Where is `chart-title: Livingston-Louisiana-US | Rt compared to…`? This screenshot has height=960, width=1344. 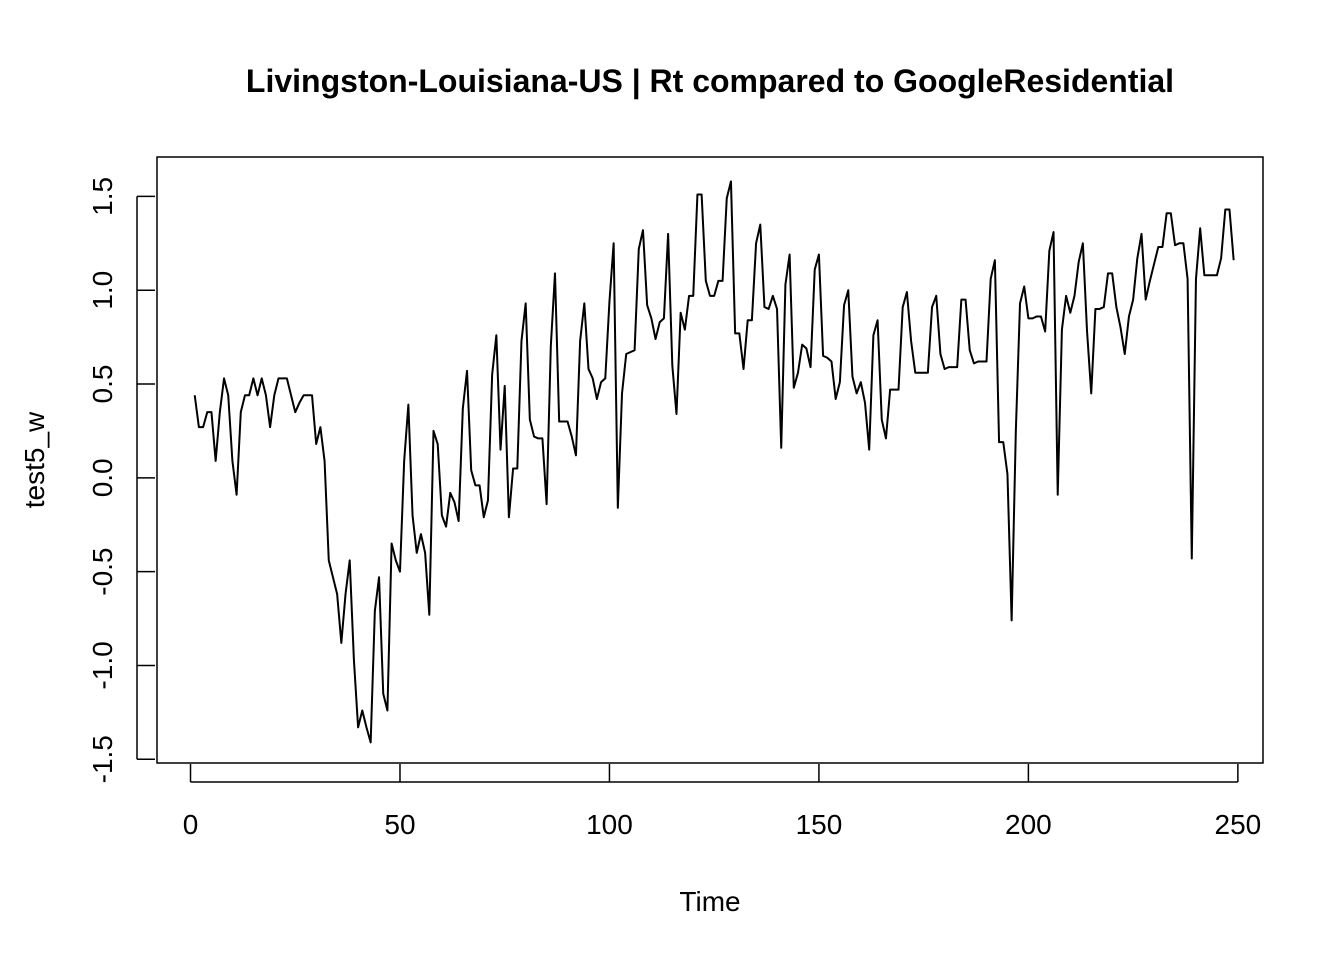
chart-title: Livingston-Louisiana-US | Rt compared to… is located at coordinates (710, 81).